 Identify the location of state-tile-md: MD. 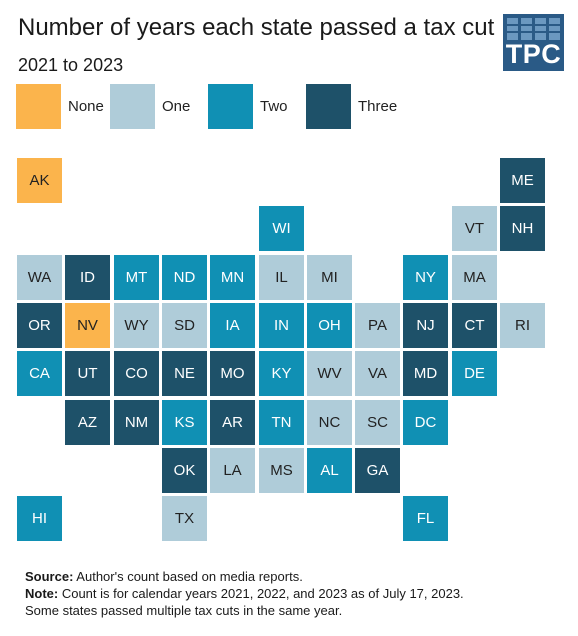
(425, 373).